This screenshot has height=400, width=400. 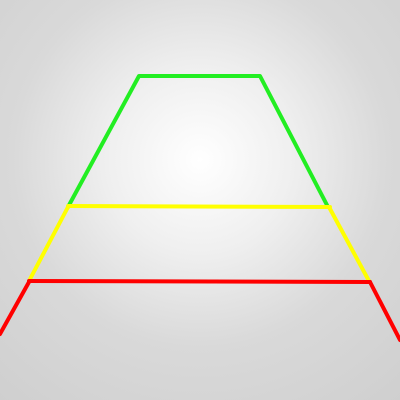 What do you see at coordinates (384, 311) in the screenshot?
I see `near-zone-right-line` at bounding box center [384, 311].